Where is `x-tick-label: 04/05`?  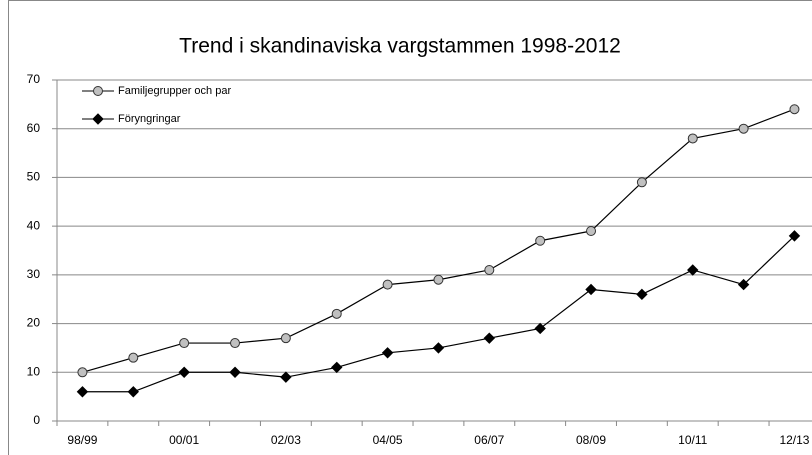
x-tick-label: 04/05 is located at coordinates (388, 440).